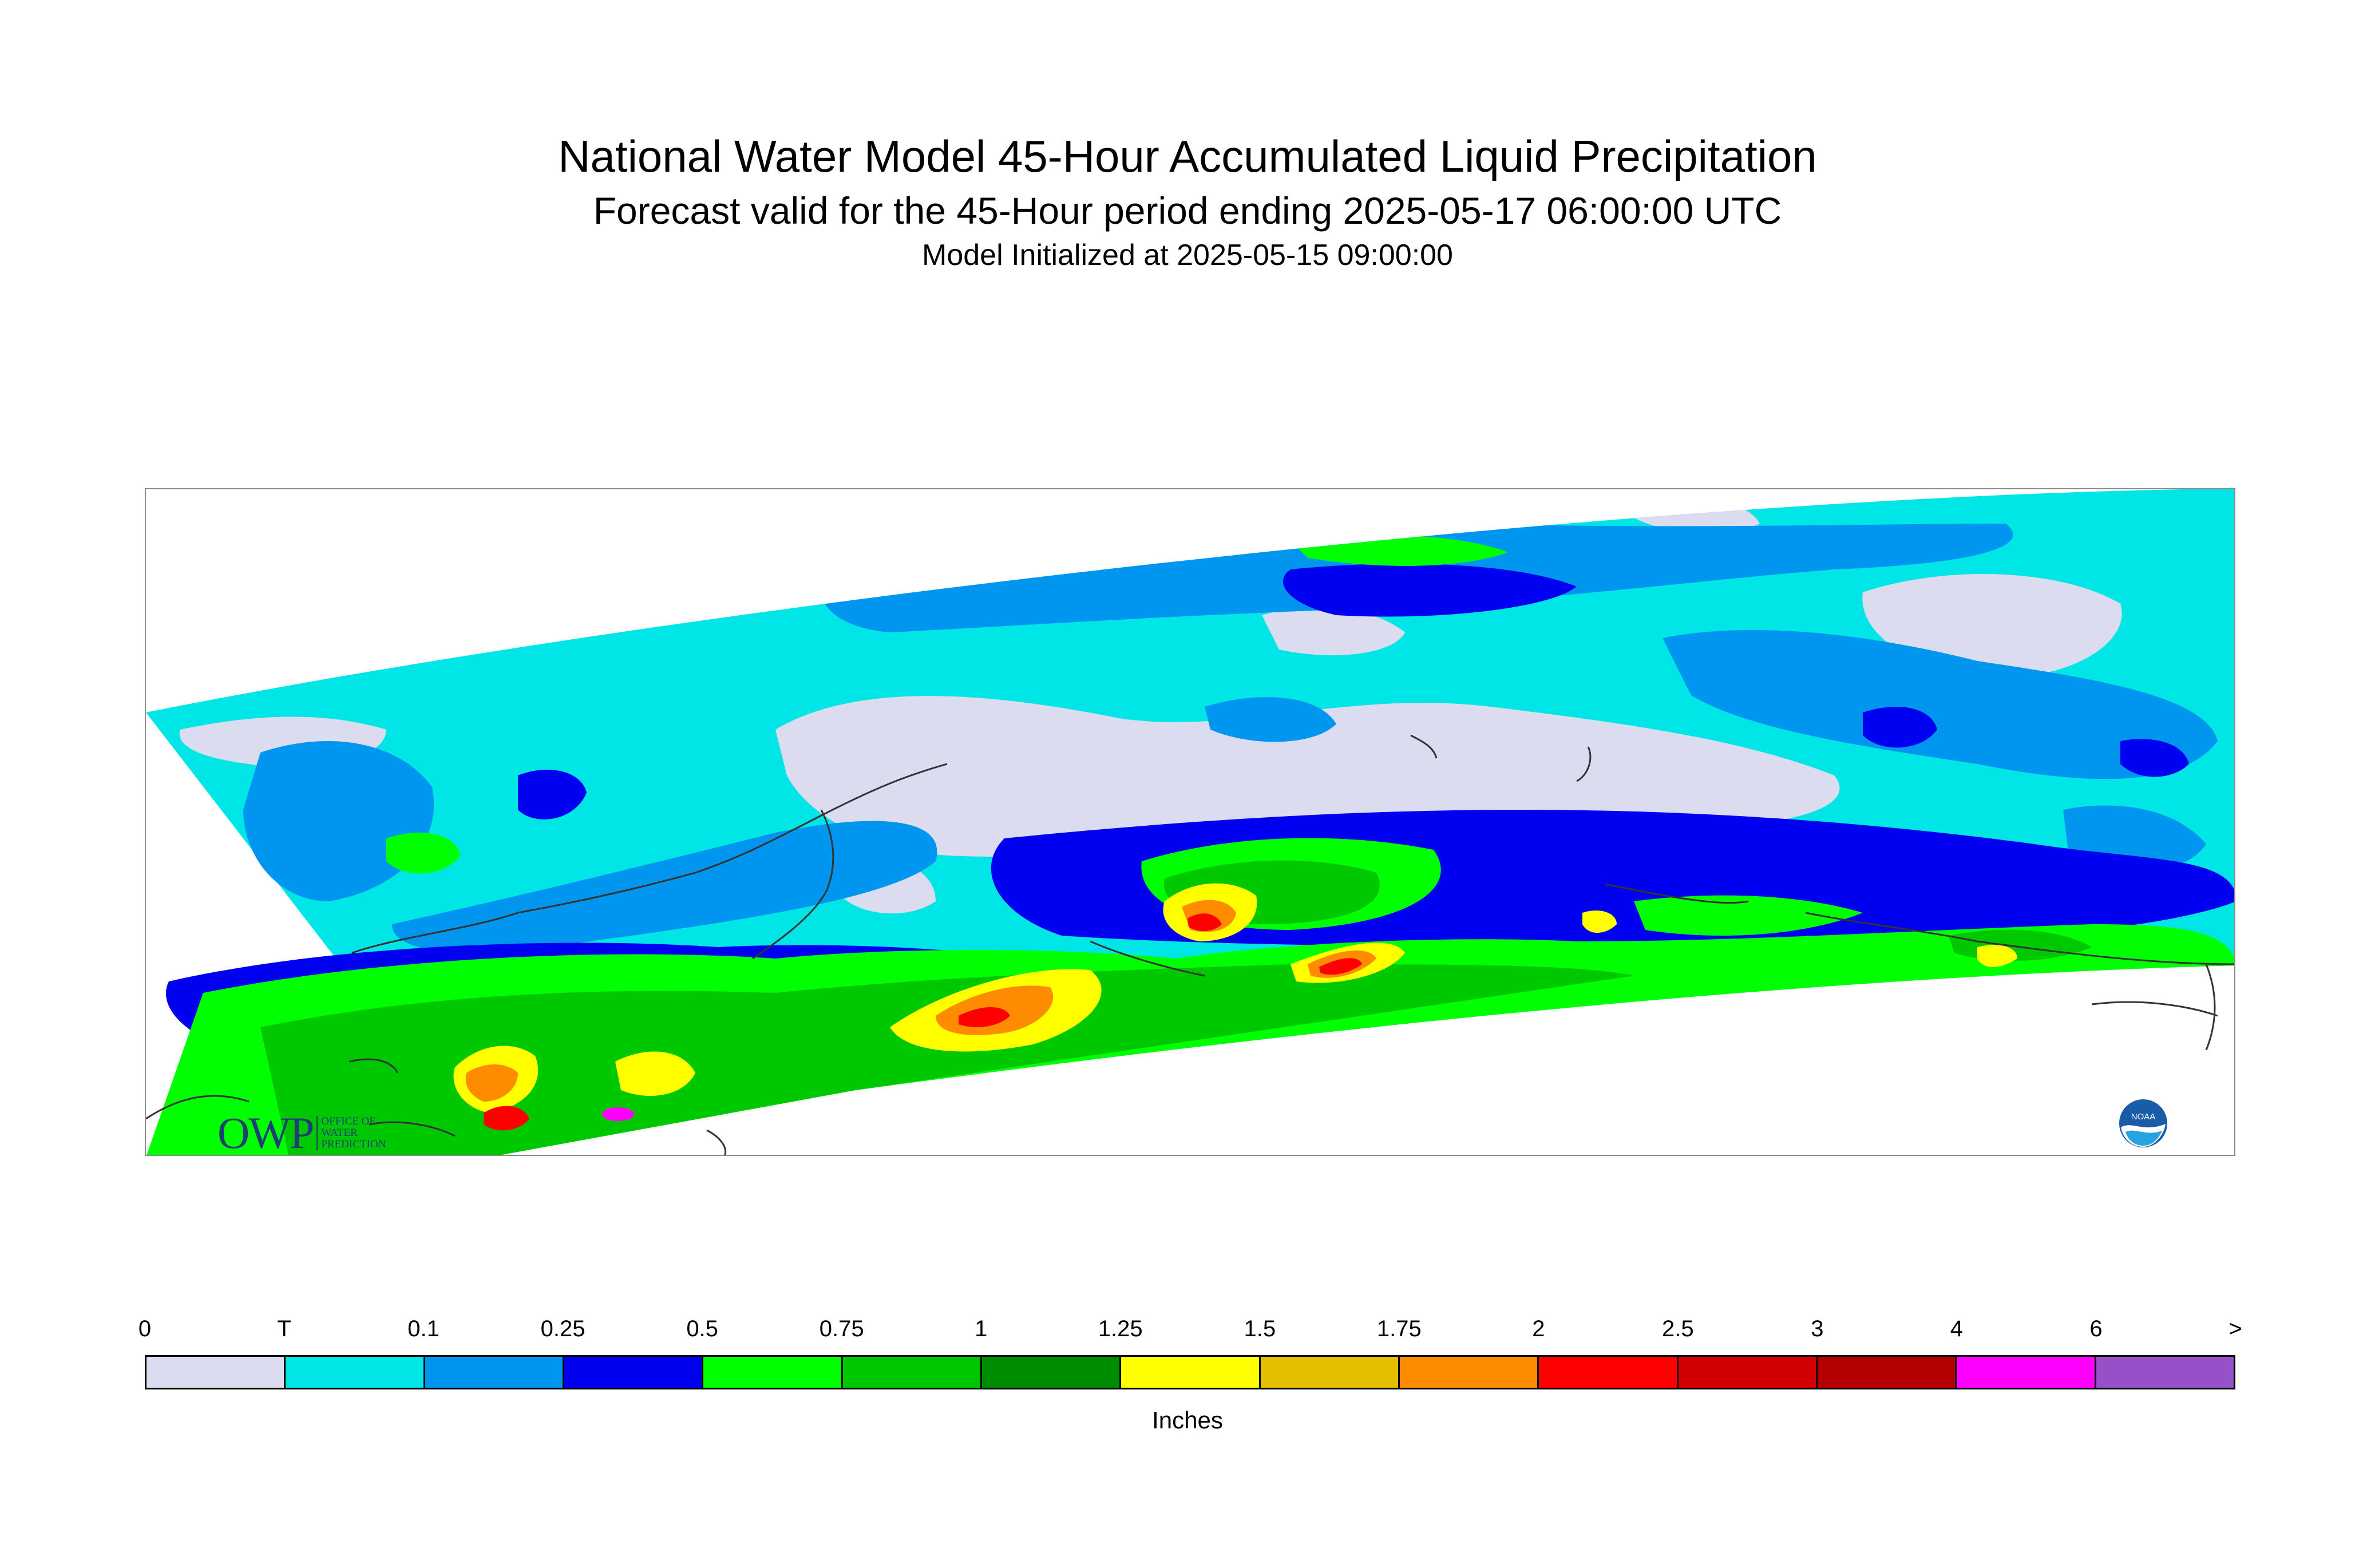 This screenshot has width=2375, height=1568. What do you see at coordinates (562, 1328) in the screenshot?
I see `legend-tick-label: 0.25` at bounding box center [562, 1328].